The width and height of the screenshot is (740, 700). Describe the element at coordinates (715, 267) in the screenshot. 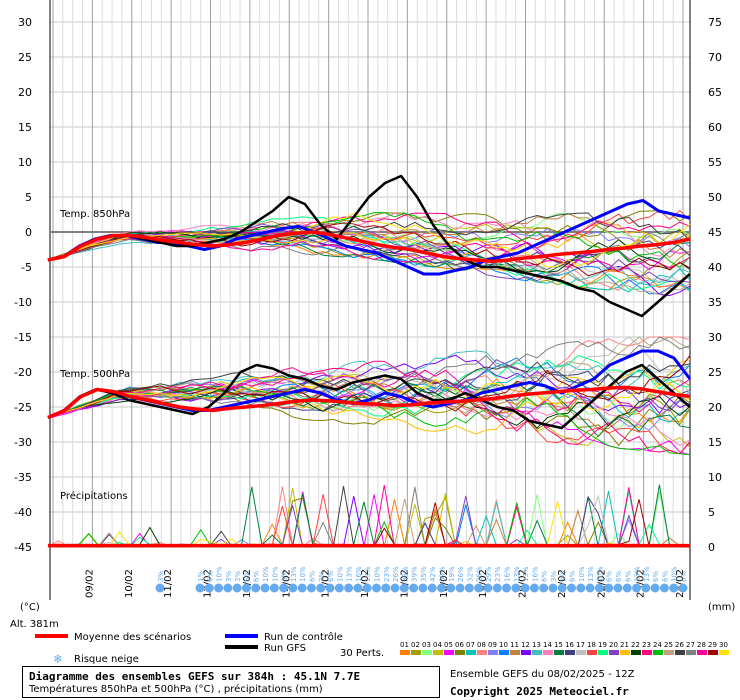

I see `right-tick-label: 40` at that location.